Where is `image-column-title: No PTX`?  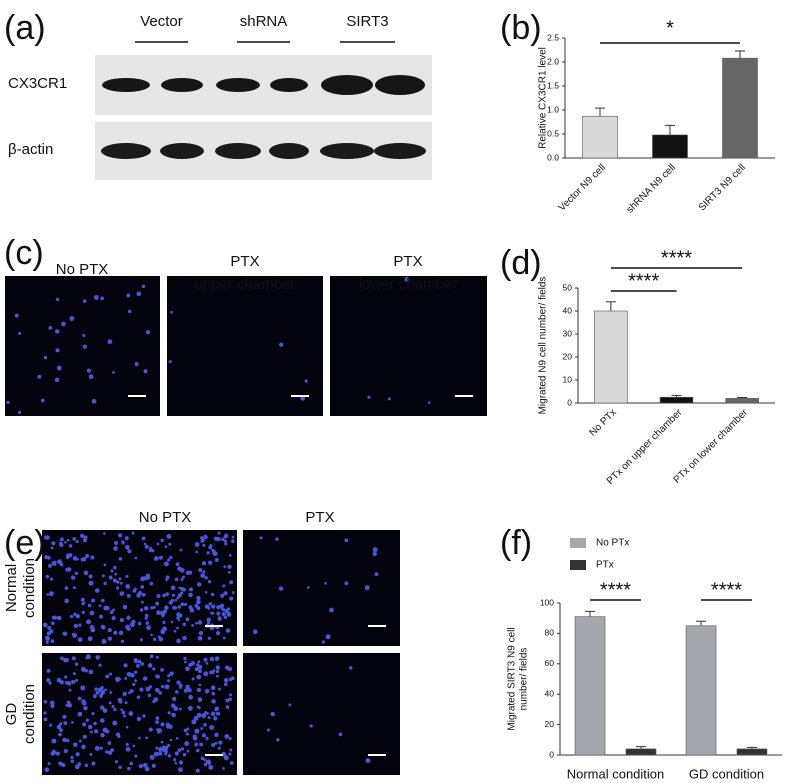
image-column-title: No PTX is located at coordinates (165, 517).